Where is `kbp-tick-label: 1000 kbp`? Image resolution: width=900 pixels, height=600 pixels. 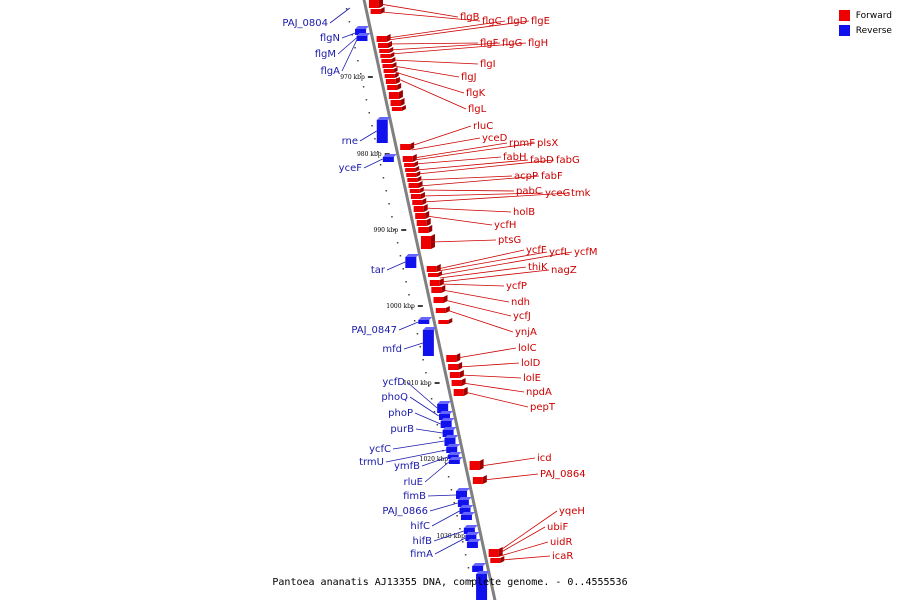
kbp-tick-label: 1000 kbp is located at coordinates (400, 306).